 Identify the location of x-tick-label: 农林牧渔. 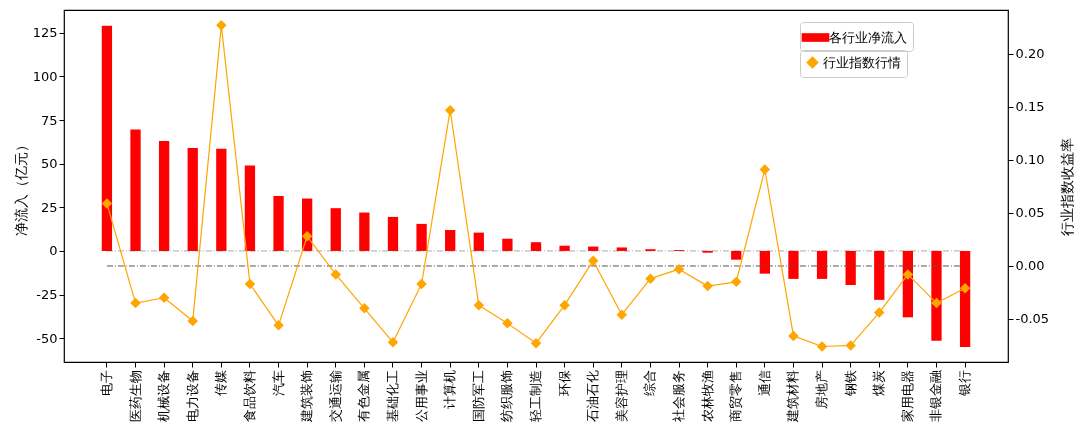
(707, 395).